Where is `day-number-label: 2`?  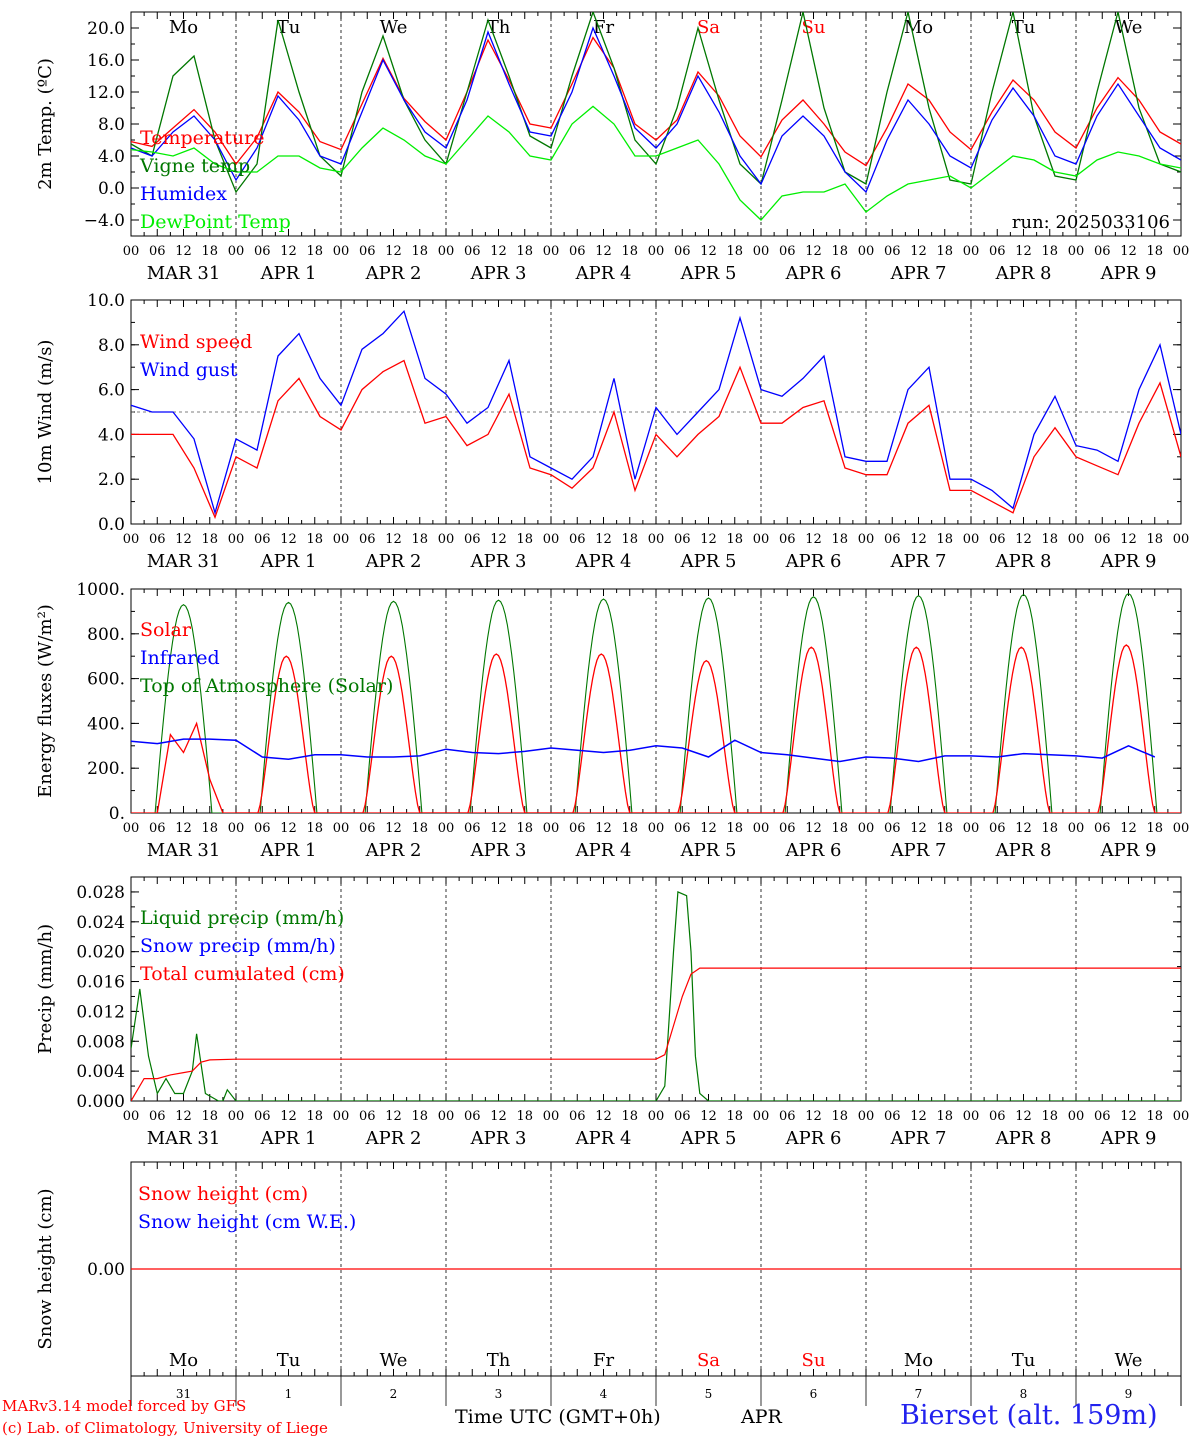 day-number-label: 2 is located at coordinates (394, 1394).